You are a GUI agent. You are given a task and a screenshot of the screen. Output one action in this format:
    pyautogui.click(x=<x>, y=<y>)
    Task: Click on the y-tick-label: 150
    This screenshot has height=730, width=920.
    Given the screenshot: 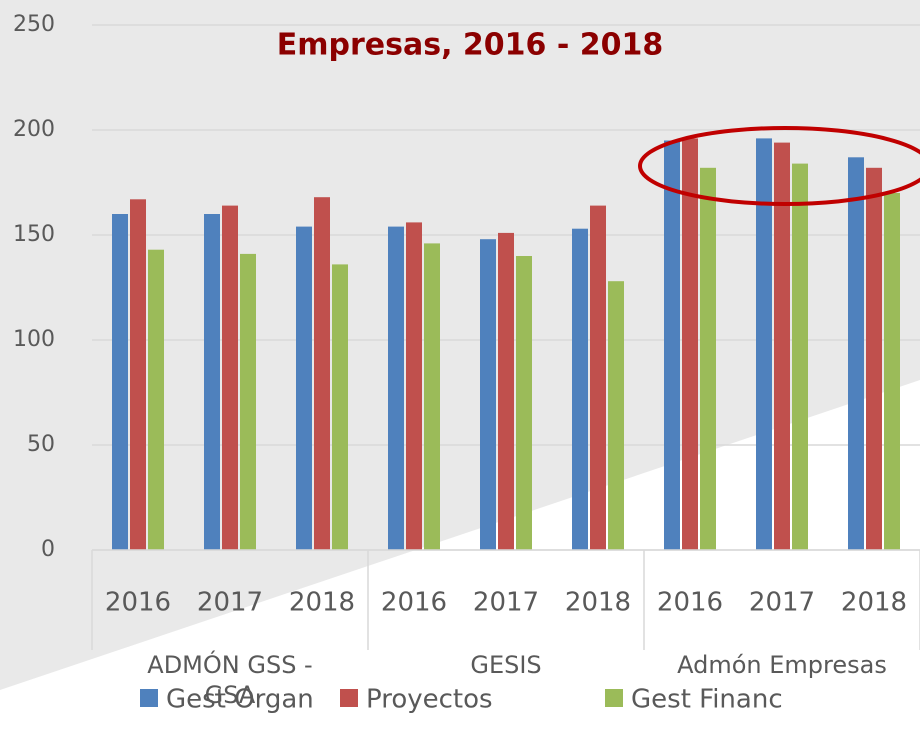 What is the action you would take?
    pyautogui.click(x=34, y=234)
    